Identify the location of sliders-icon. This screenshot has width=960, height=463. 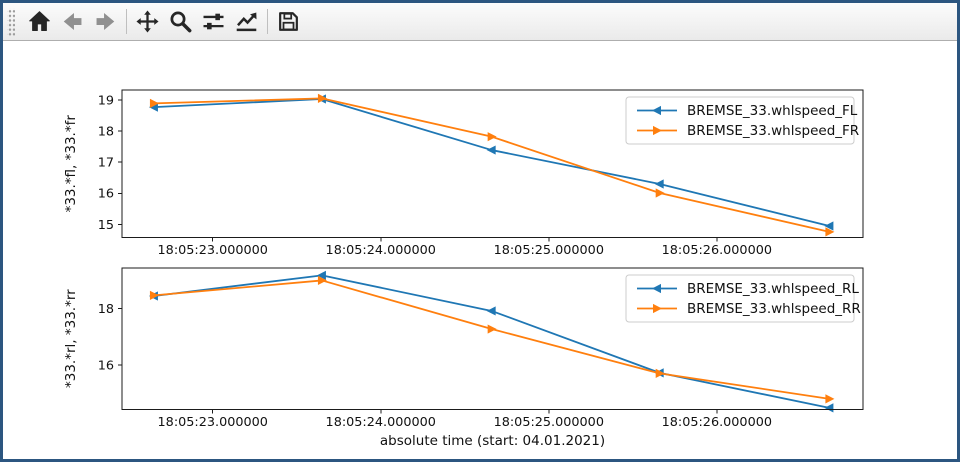
(213, 21).